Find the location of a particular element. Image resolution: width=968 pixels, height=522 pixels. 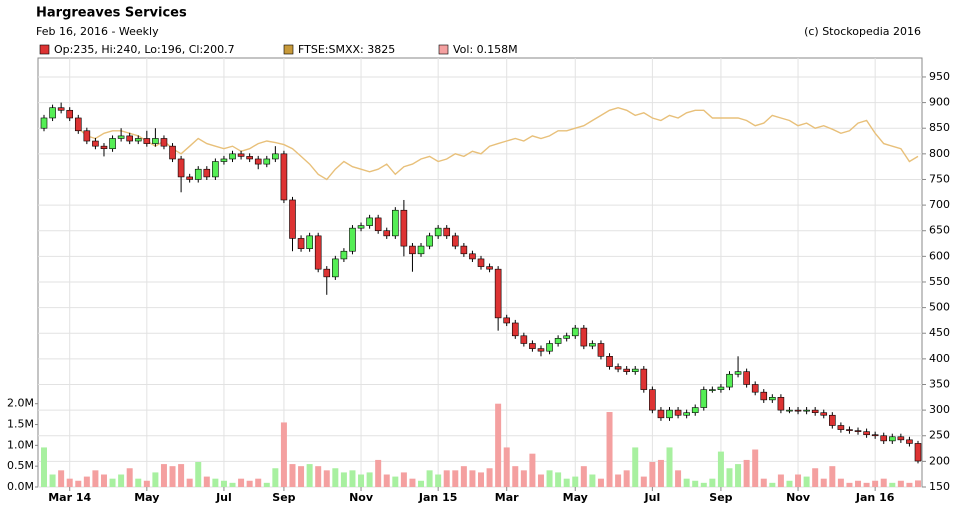

legend-label: Op:235, Hi:240, Lo:196, Cl:200.7 is located at coordinates (144, 49).